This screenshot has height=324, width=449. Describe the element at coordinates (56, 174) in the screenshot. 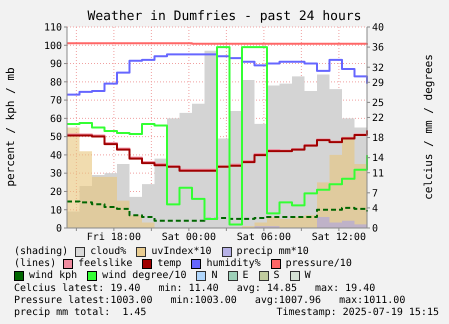

I see `y-tick-label: 30` at that location.